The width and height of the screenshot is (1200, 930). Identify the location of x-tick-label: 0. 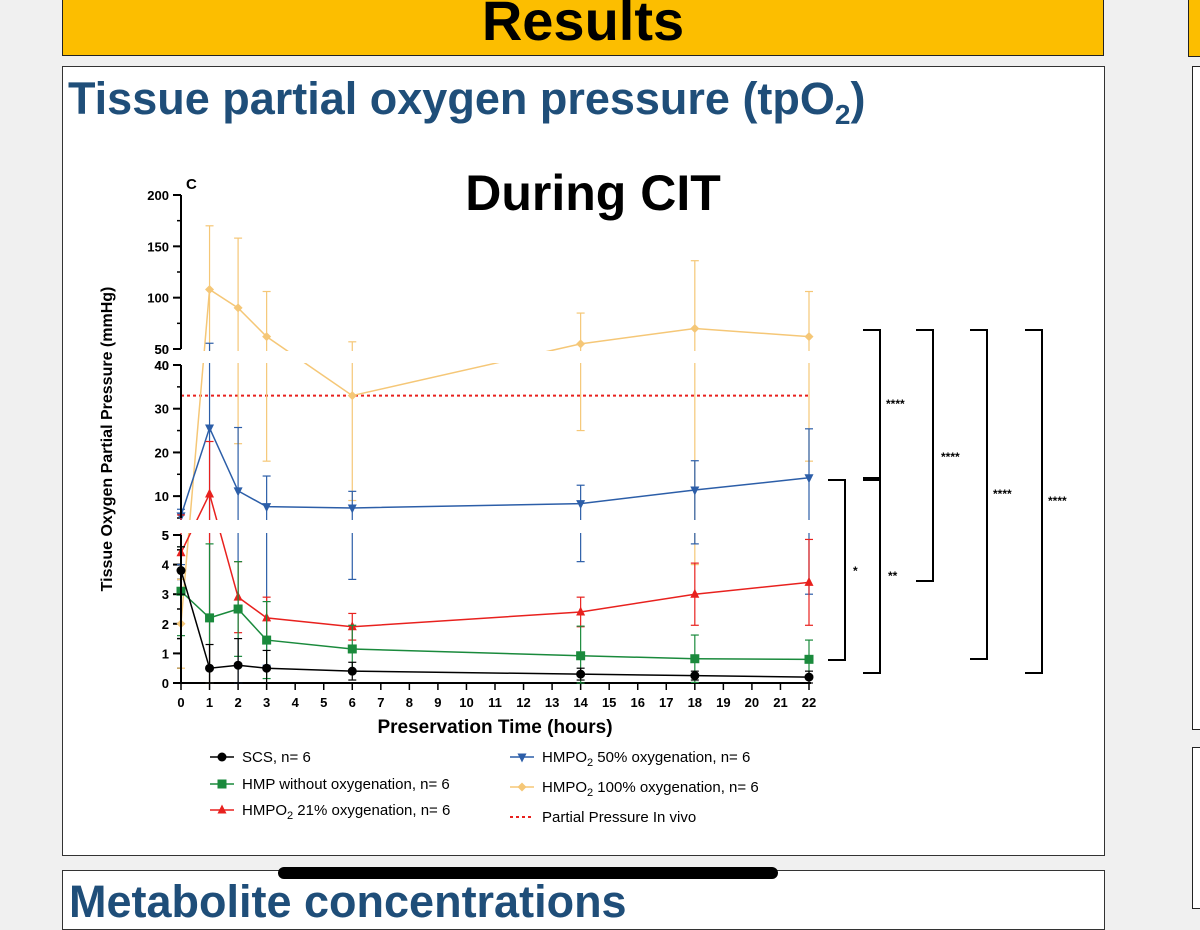
(180, 702).